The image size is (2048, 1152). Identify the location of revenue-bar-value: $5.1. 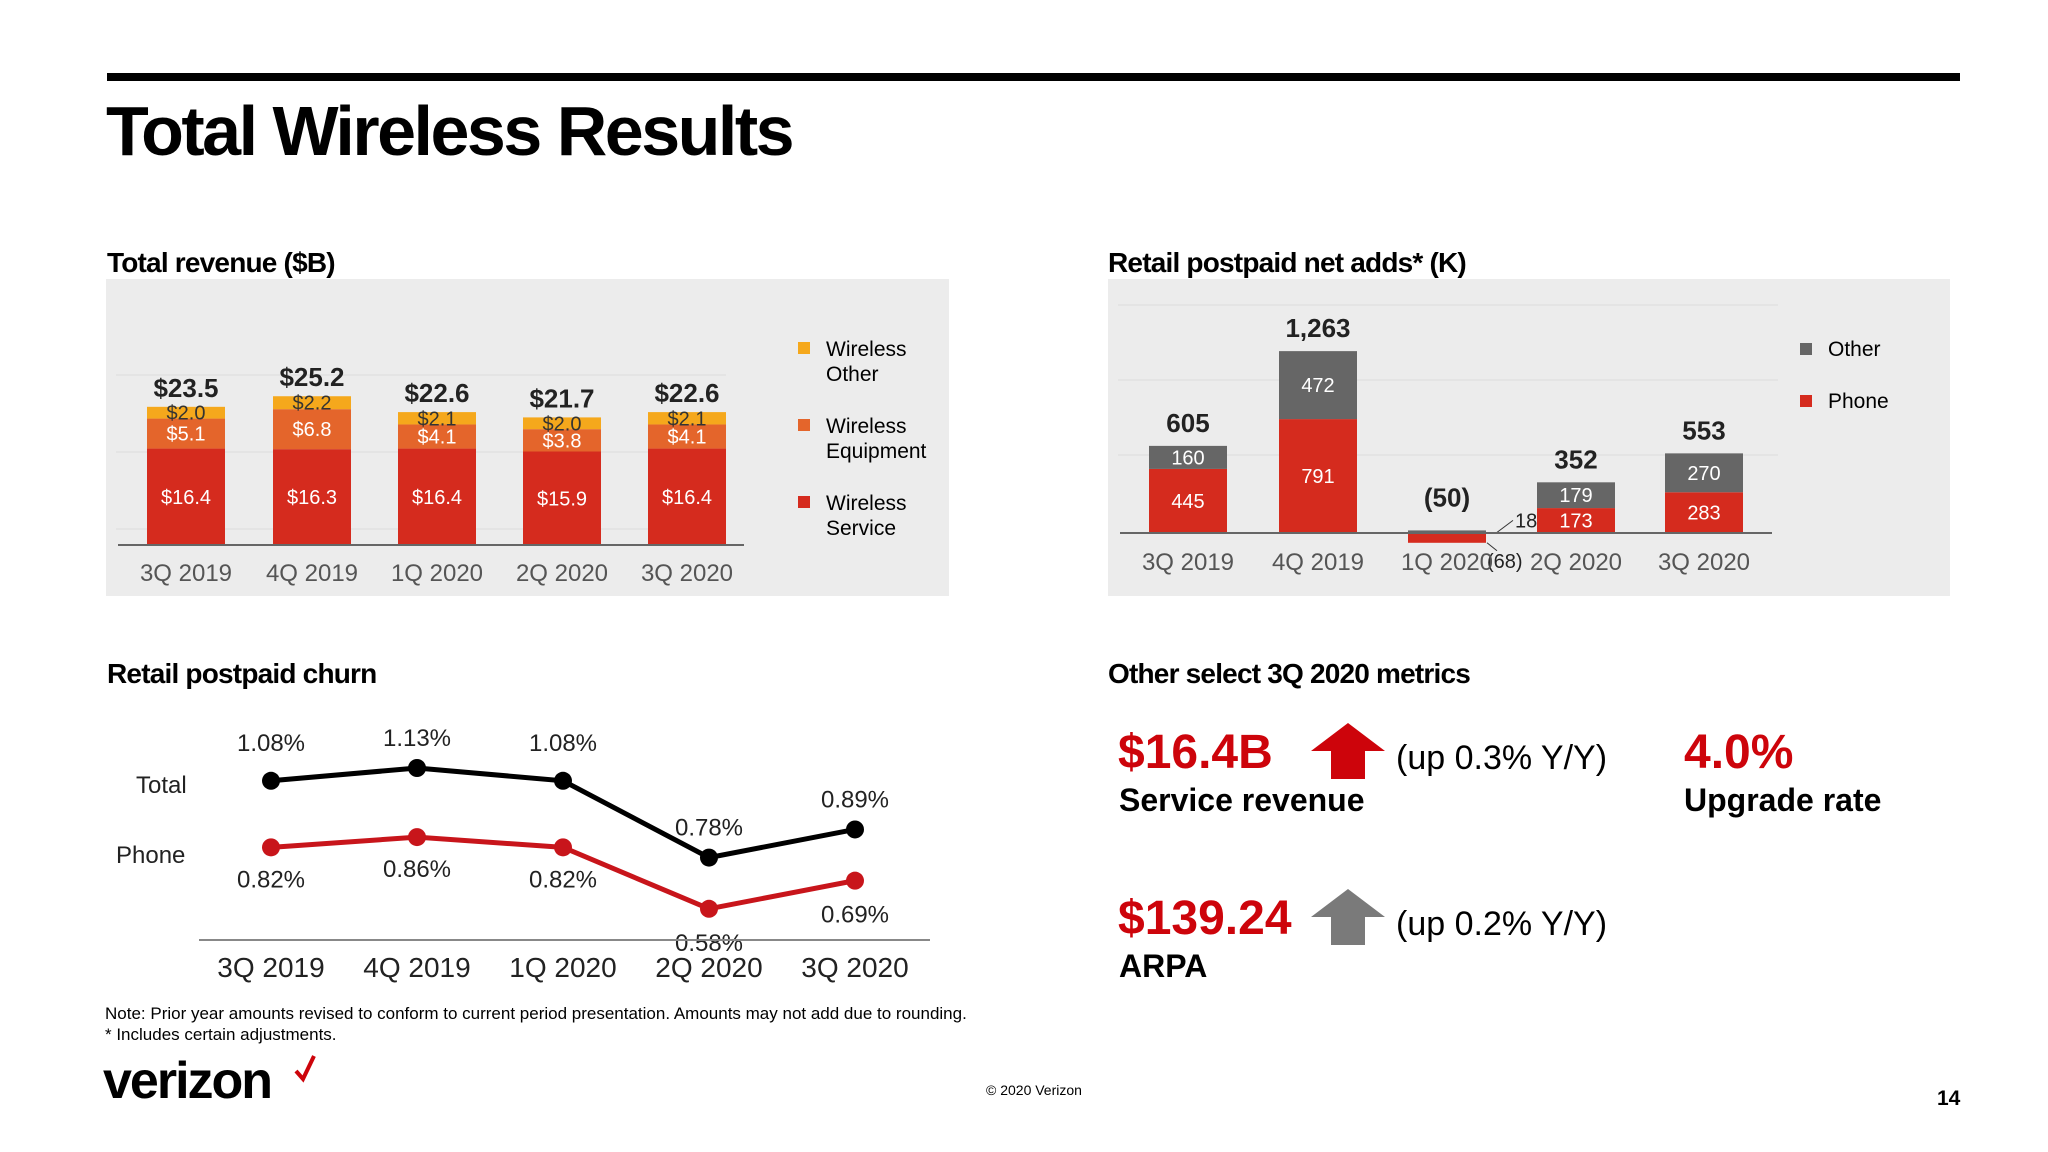
(186, 435).